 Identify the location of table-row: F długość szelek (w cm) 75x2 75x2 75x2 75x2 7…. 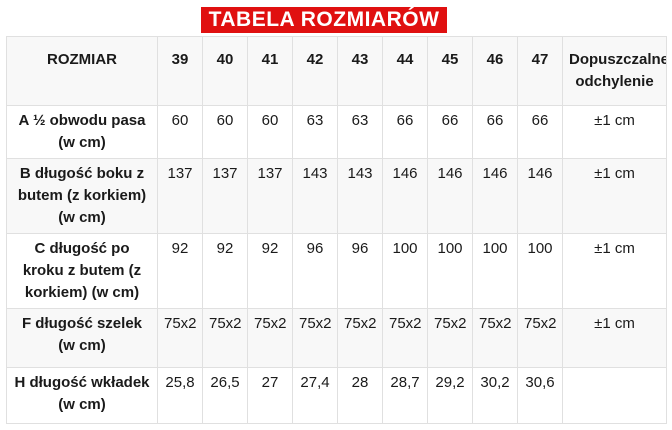
(336, 338).